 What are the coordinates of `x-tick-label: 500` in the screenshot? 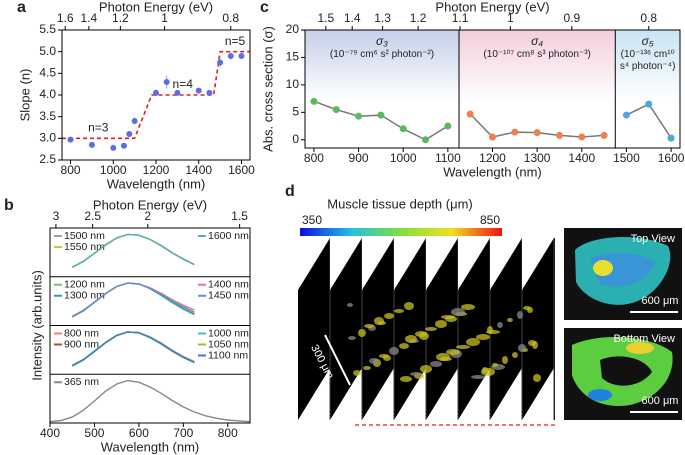 It's located at (94, 433).